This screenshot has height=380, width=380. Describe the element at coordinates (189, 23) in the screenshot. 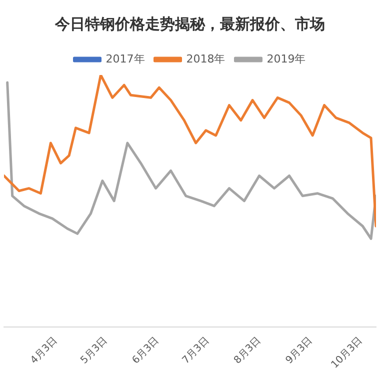

I see `chart-title: 今日特钢价格走势揭秘，最新报价、市场` at that location.